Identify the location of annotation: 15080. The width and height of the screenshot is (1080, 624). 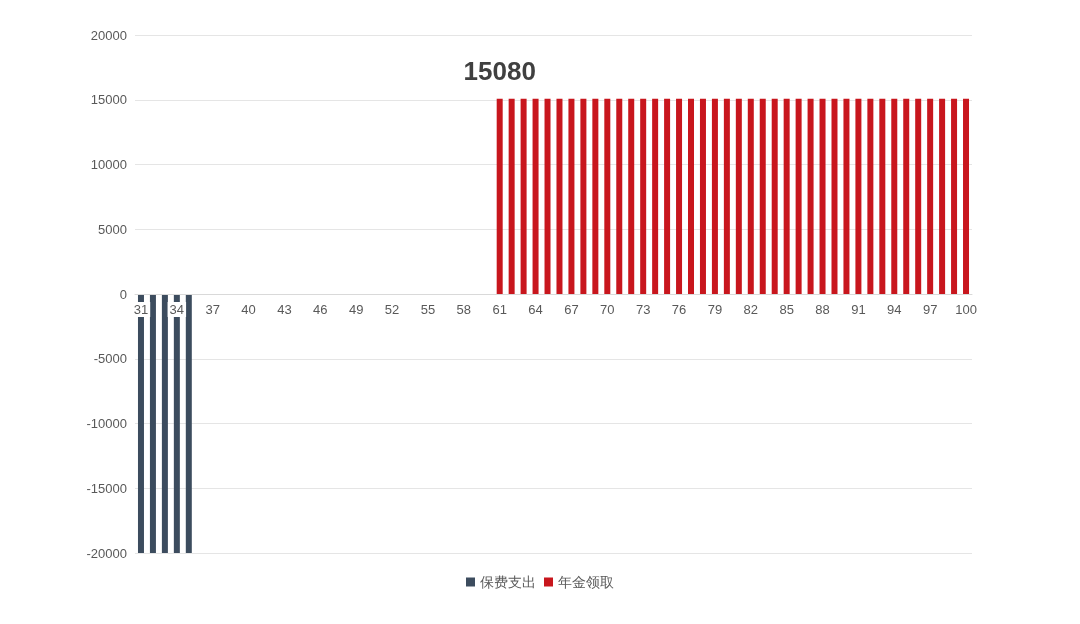
(499, 70).